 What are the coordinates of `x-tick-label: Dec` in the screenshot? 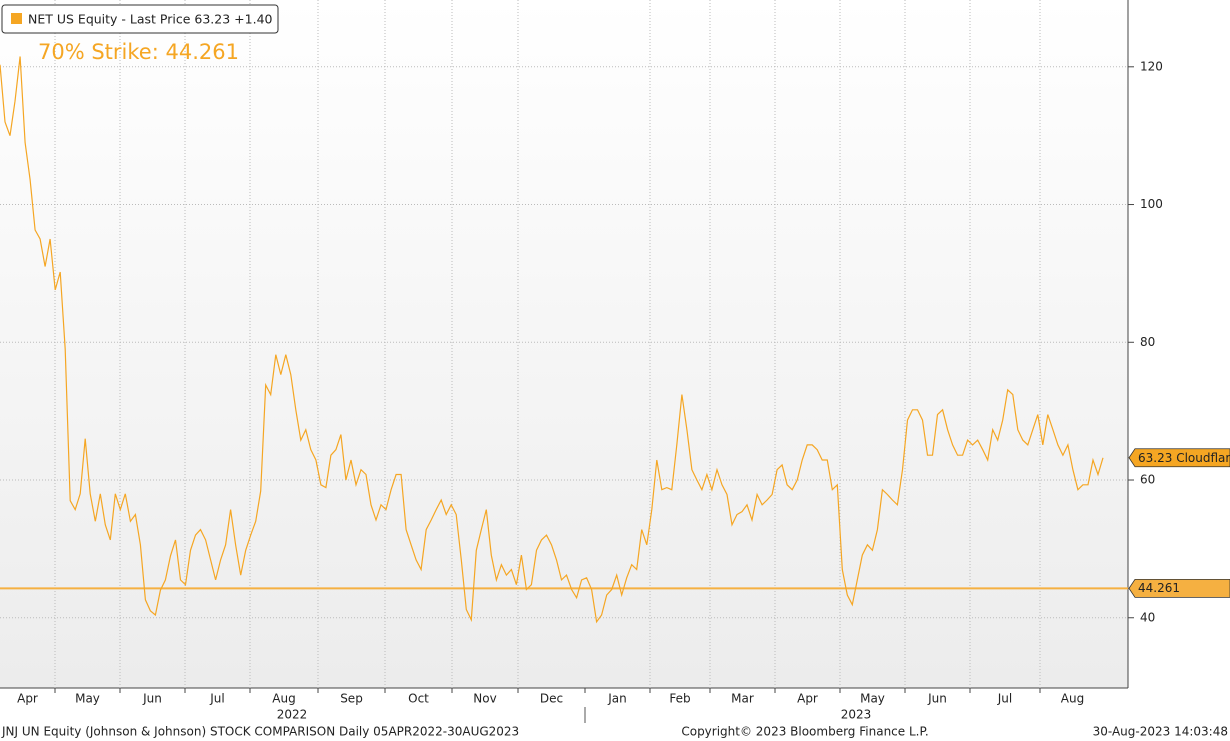 It's located at (551, 699).